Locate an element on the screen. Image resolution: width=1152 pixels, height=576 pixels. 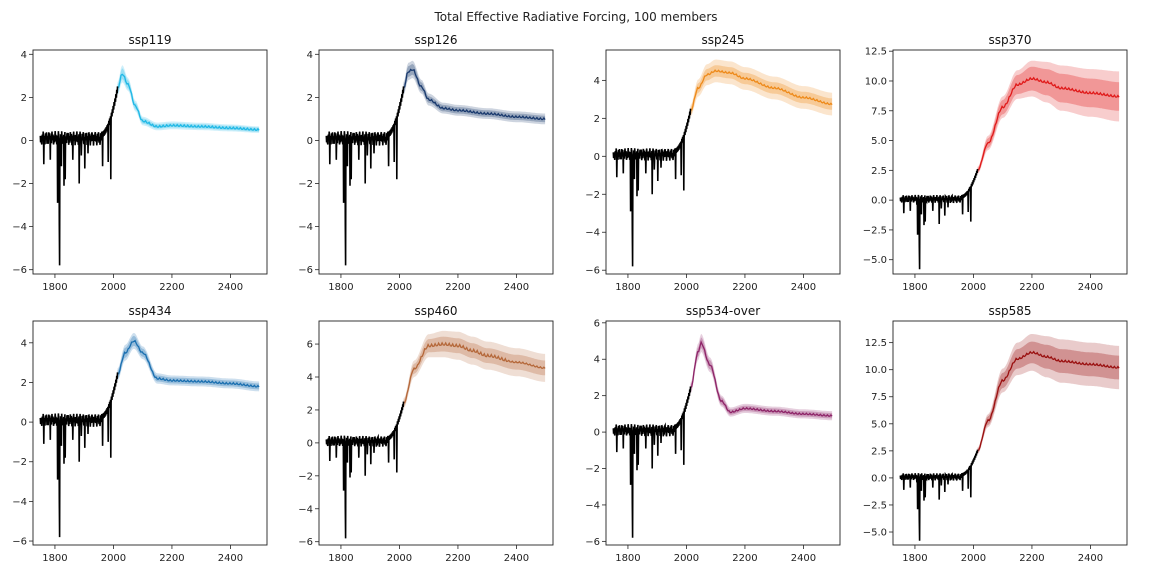
y-tick-label: −5.0 is located at coordinates (875, 260).